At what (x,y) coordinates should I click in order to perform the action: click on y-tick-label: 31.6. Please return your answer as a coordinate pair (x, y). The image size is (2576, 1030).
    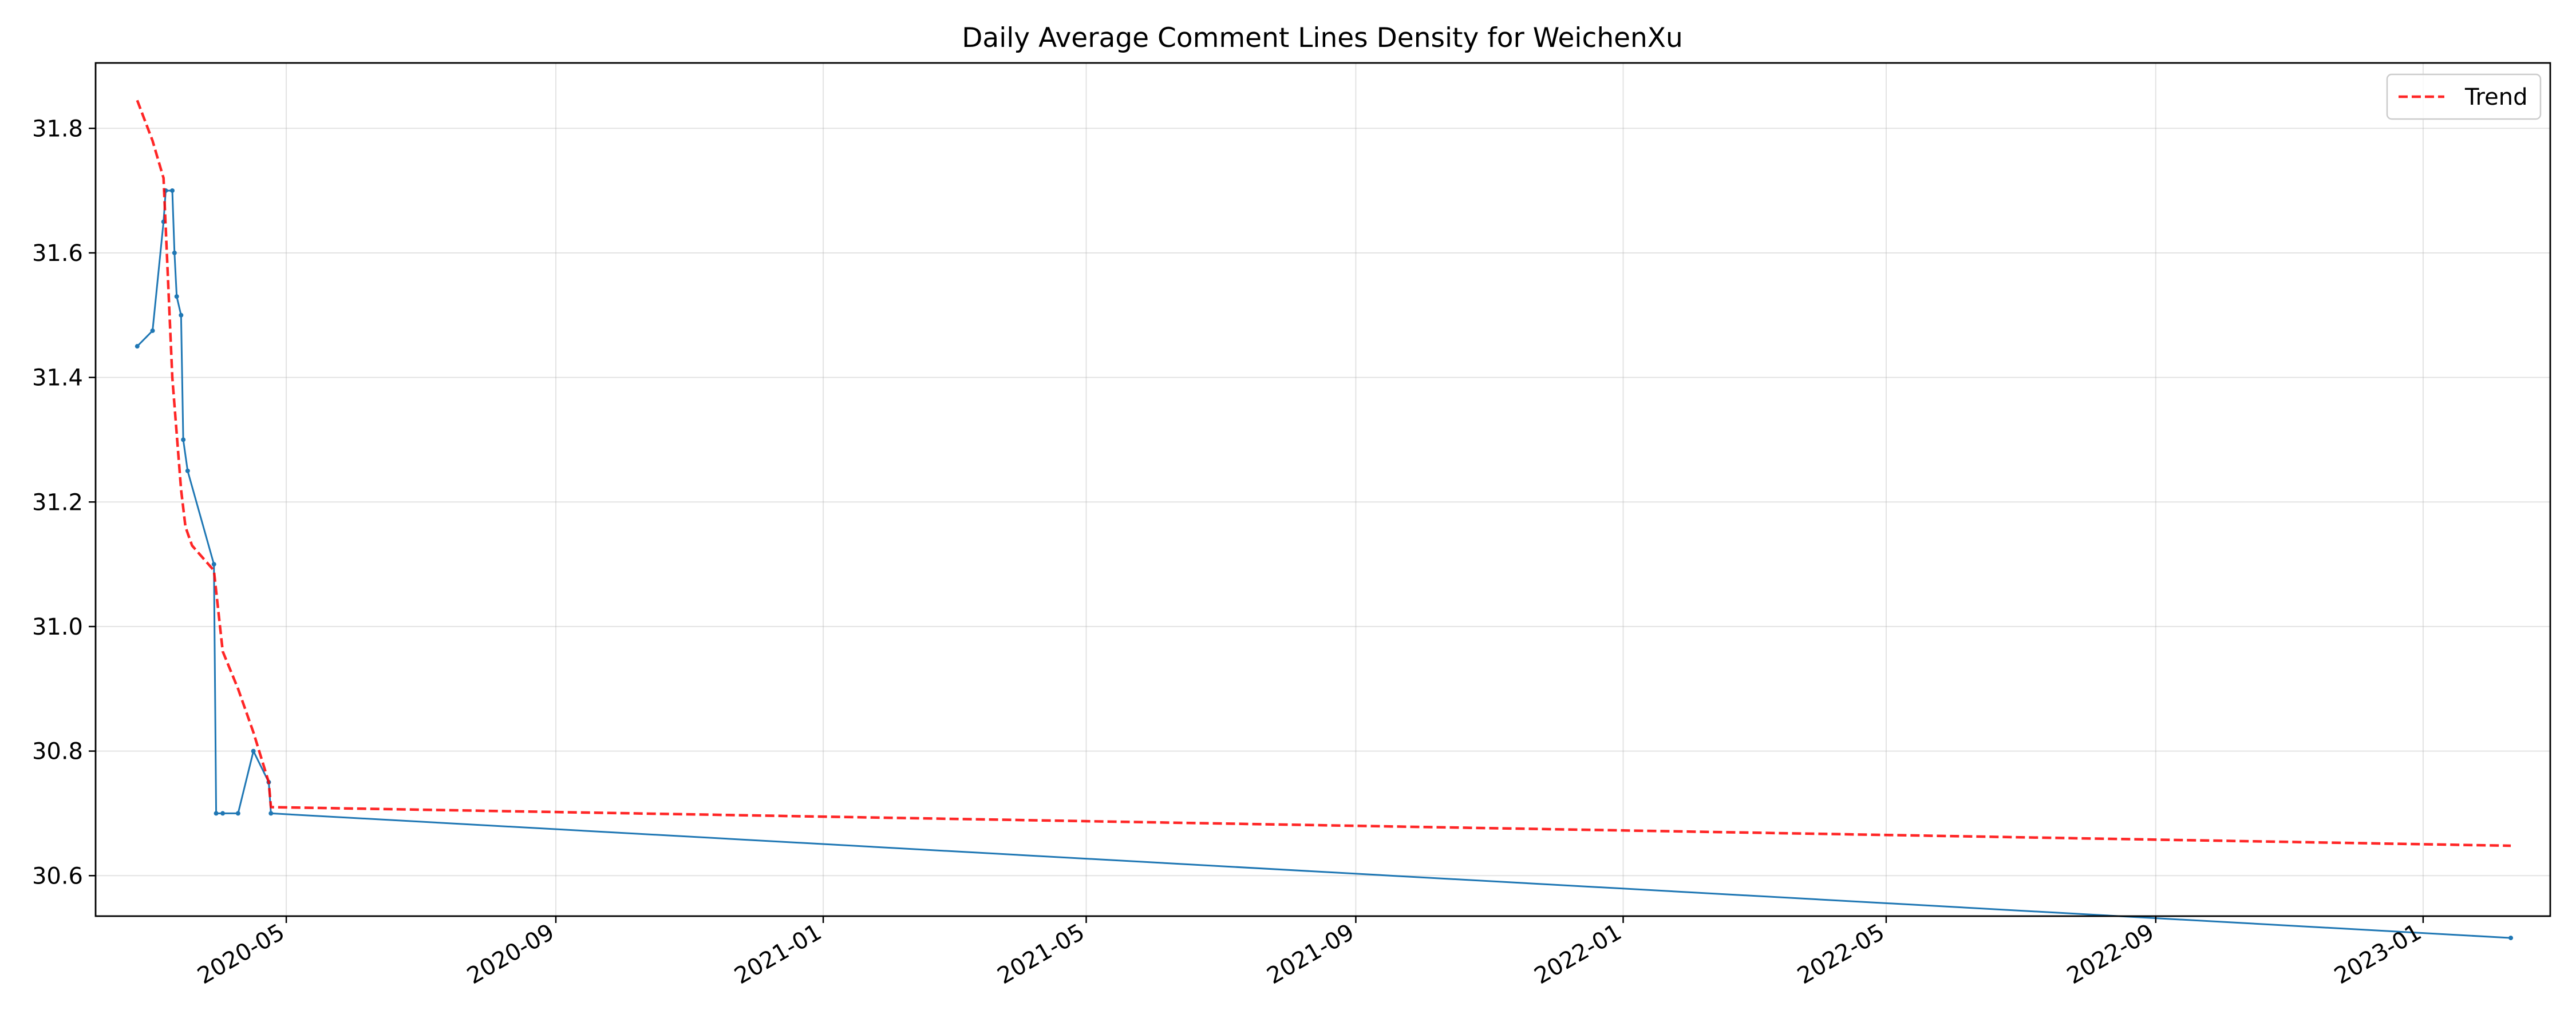
    Looking at the image, I should click on (57, 253).